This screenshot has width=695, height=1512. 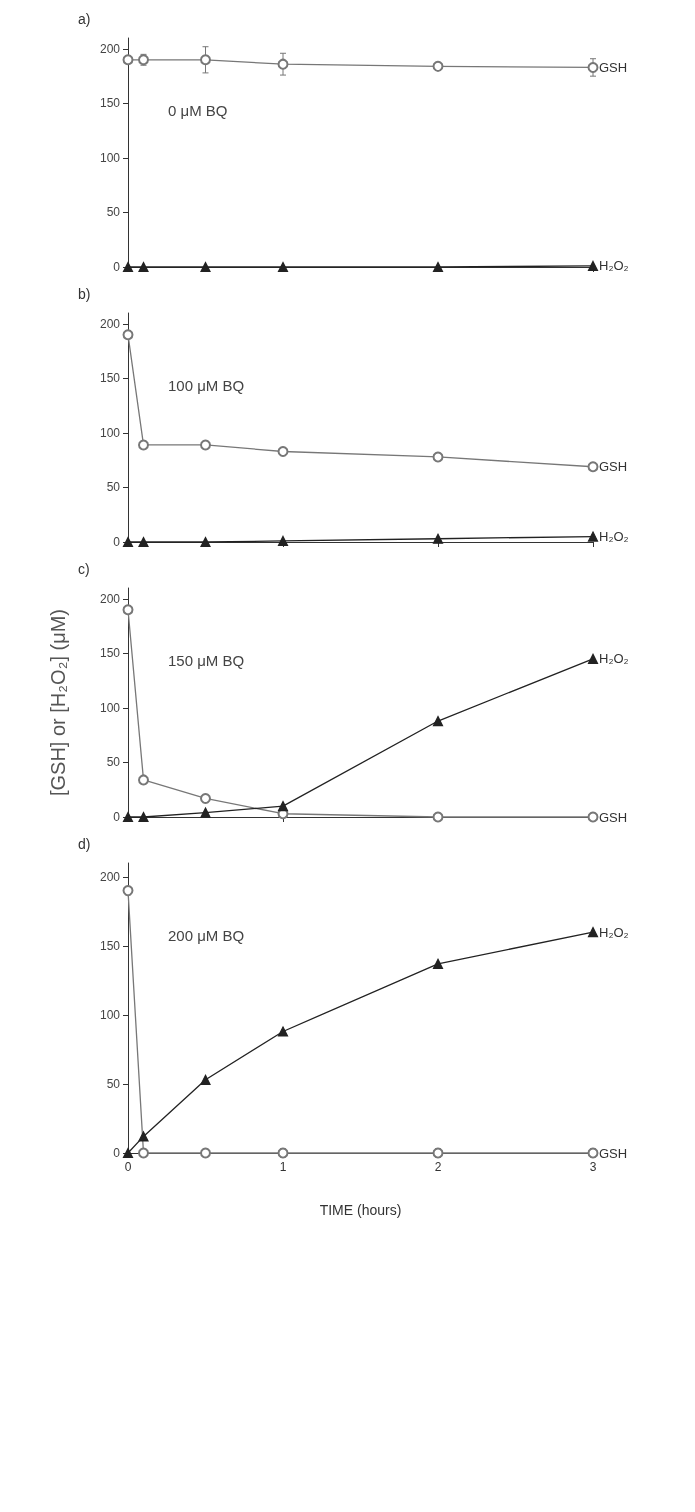 What do you see at coordinates (84, 569) in the screenshot?
I see `chart-title: c)` at bounding box center [84, 569].